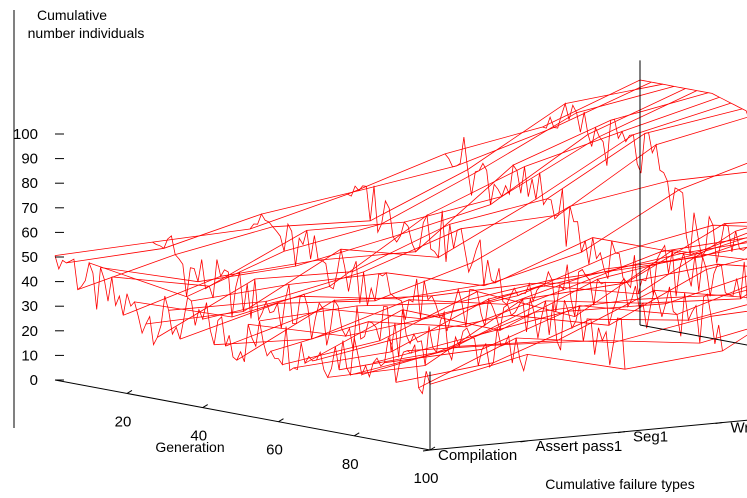 This screenshot has height=498, width=747. What do you see at coordinates (29, 331) in the screenshot?
I see `z-tick-label: 20` at bounding box center [29, 331].